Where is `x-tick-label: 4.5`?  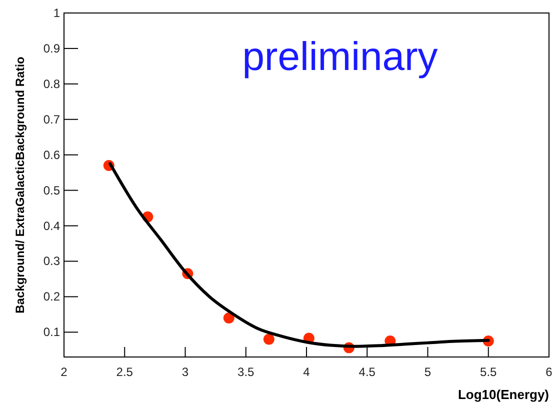
x-tick-label: 4.5 is located at coordinates (367, 372).